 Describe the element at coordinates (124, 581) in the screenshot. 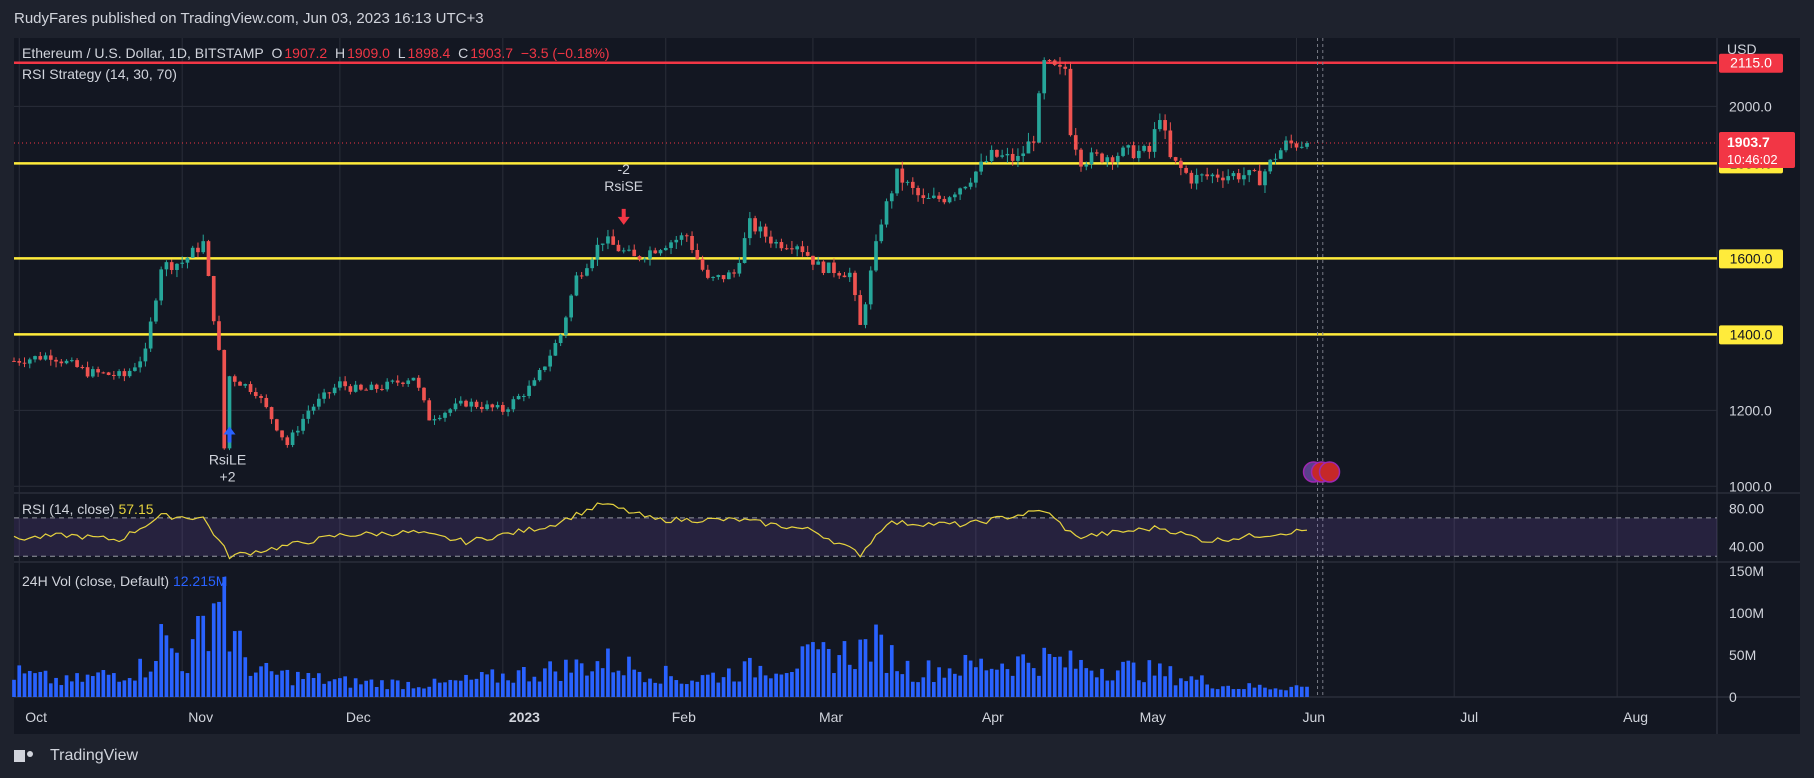

I see `volume-legend: 24H Vol (close, Default) 12.215M` at that location.